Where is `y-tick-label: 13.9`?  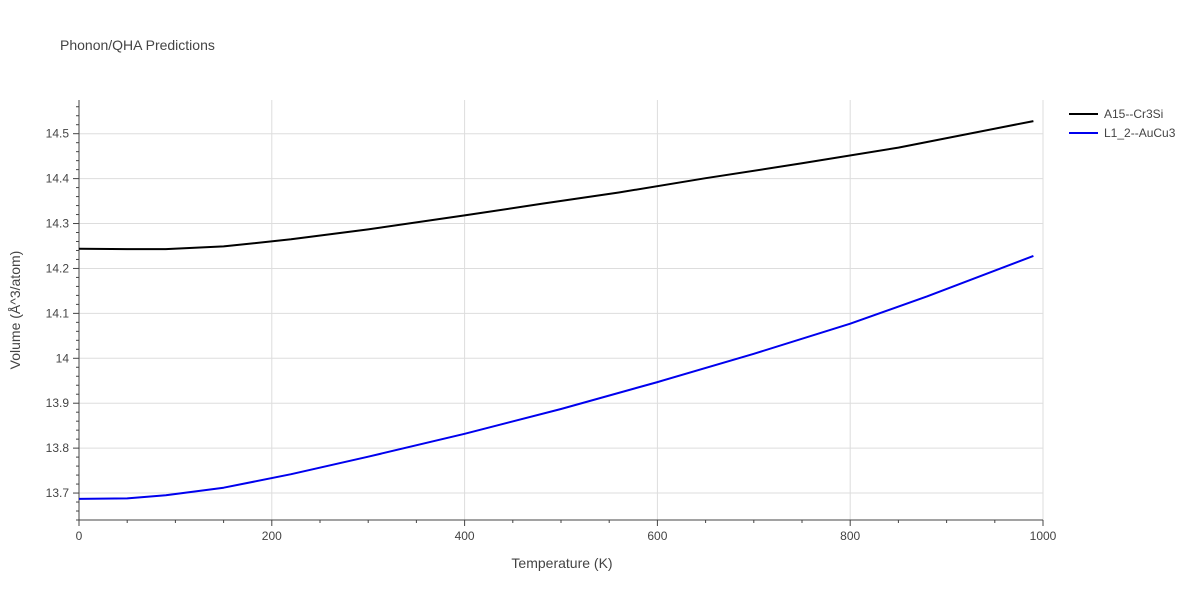
y-tick-label: 13.9 is located at coordinates (58, 403).